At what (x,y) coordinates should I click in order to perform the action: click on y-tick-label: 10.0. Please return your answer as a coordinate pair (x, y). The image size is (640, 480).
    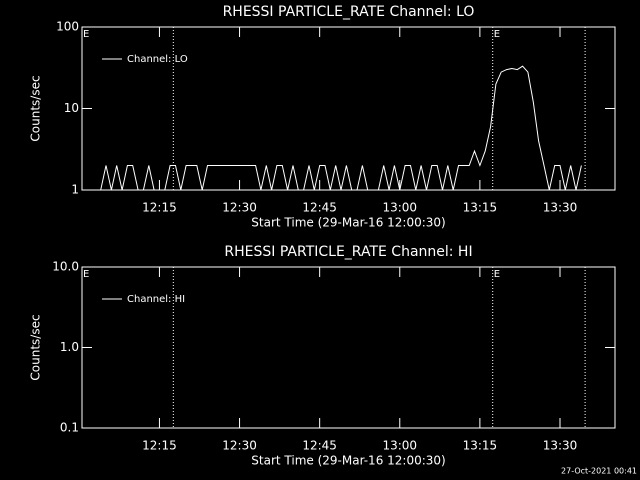
    Looking at the image, I should click on (65, 267).